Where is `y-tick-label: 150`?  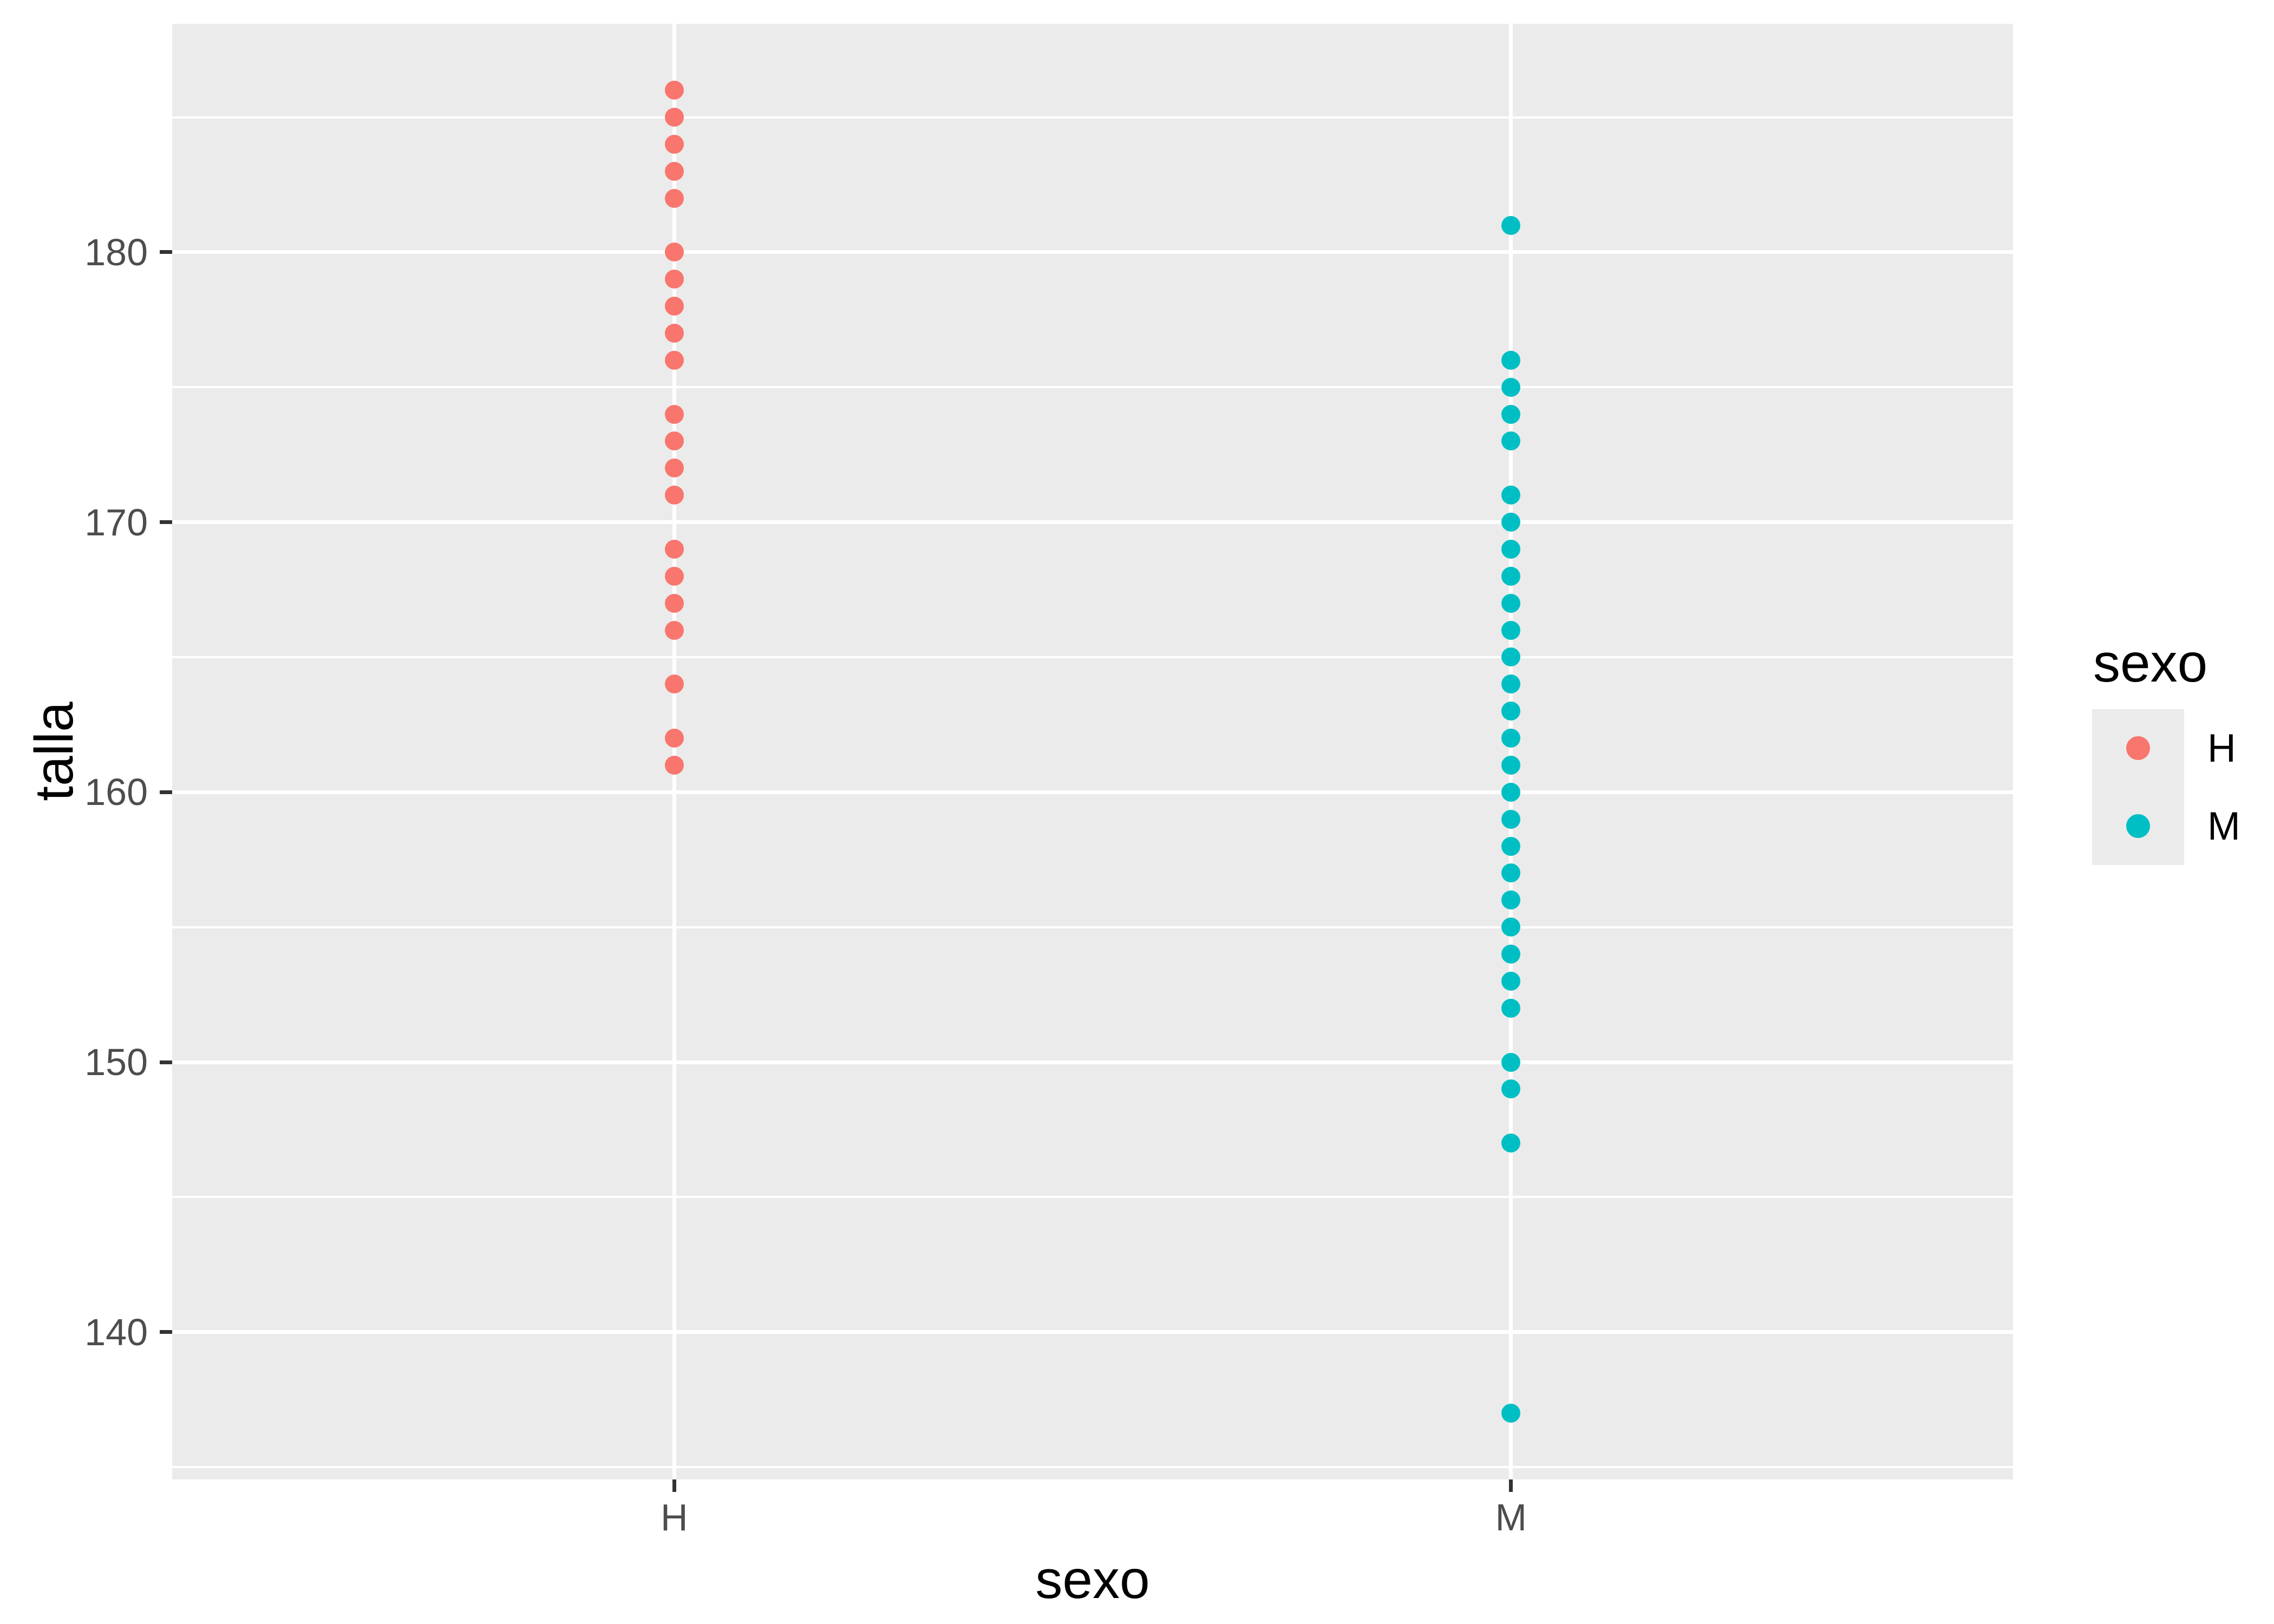
y-tick-label: 150 is located at coordinates (116, 1062).